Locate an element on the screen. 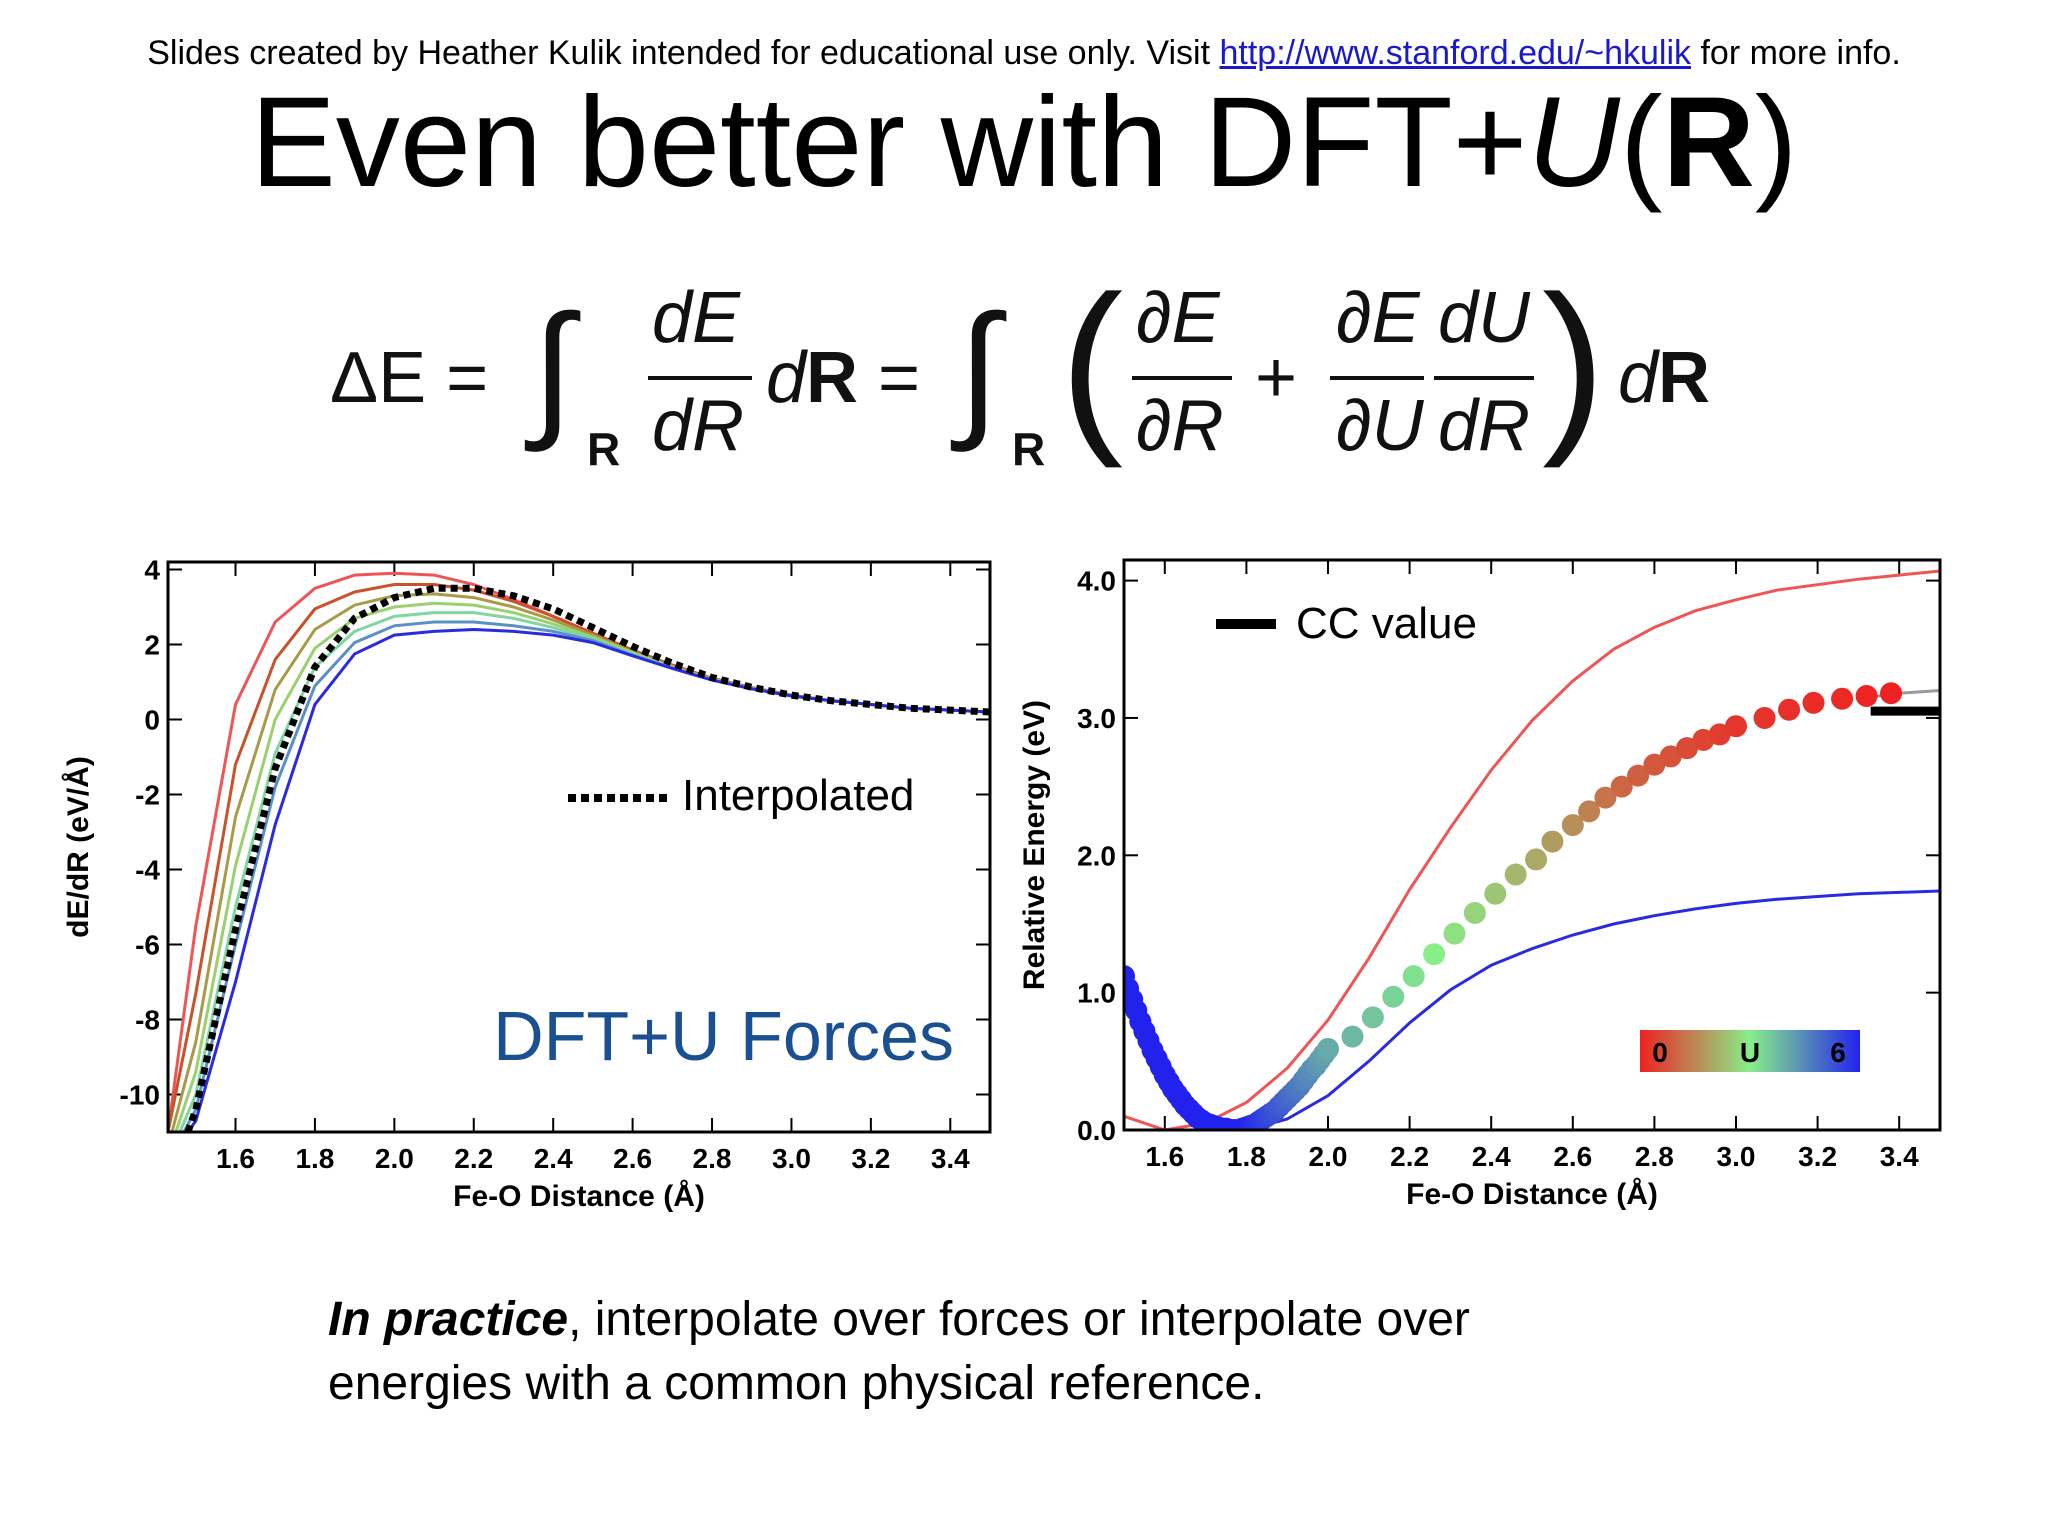 Image resolution: width=2048 pixels, height=1536 pixels. x-tick-label: 2.4 is located at coordinates (553, 1158).